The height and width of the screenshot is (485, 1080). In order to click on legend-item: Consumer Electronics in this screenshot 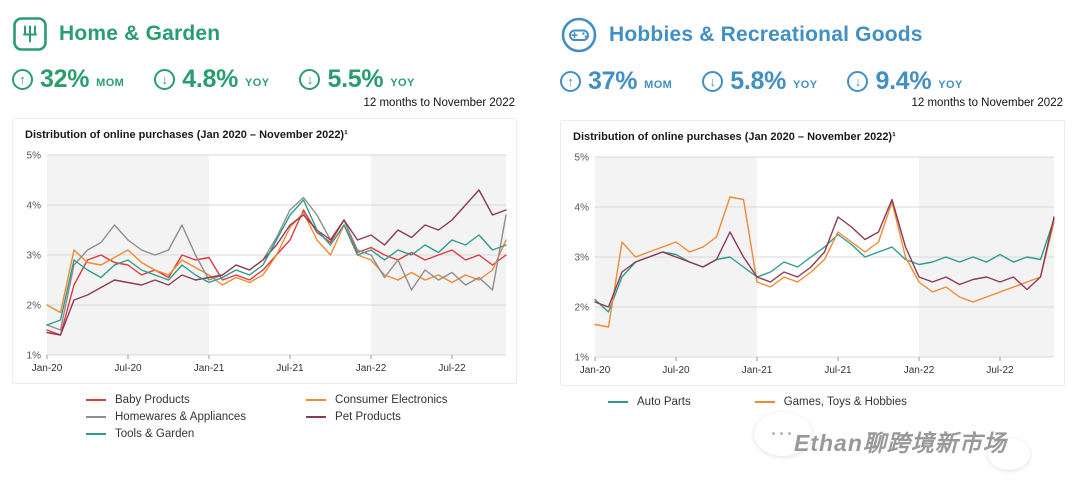, I will do `click(377, 400)`.